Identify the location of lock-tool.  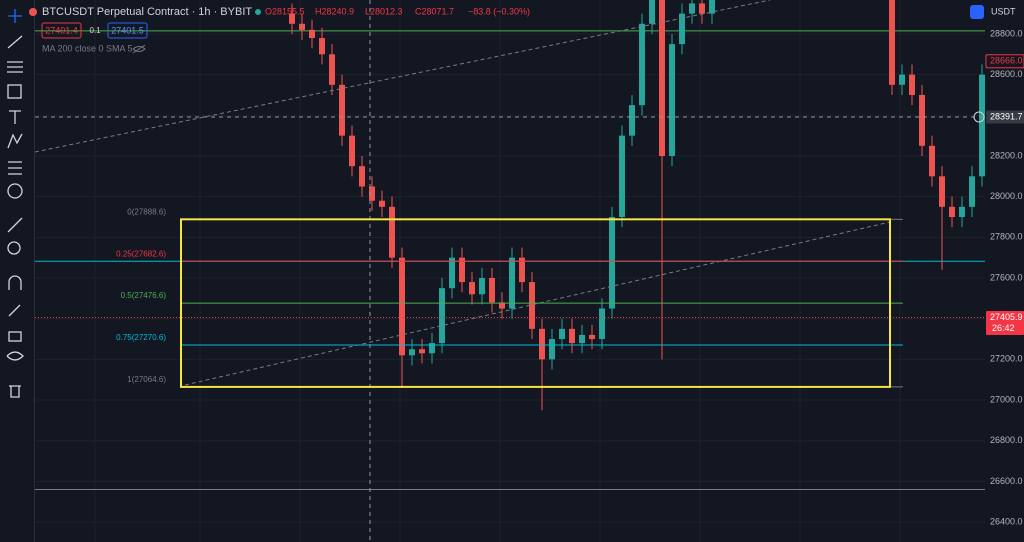
(15, 336).